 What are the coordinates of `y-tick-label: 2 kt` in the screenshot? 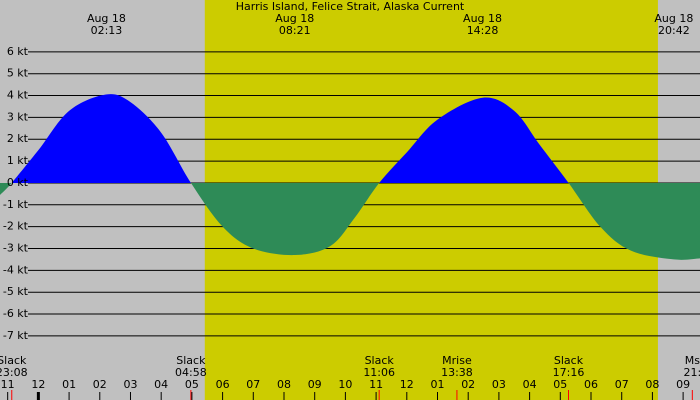 It's located at (18, 138).